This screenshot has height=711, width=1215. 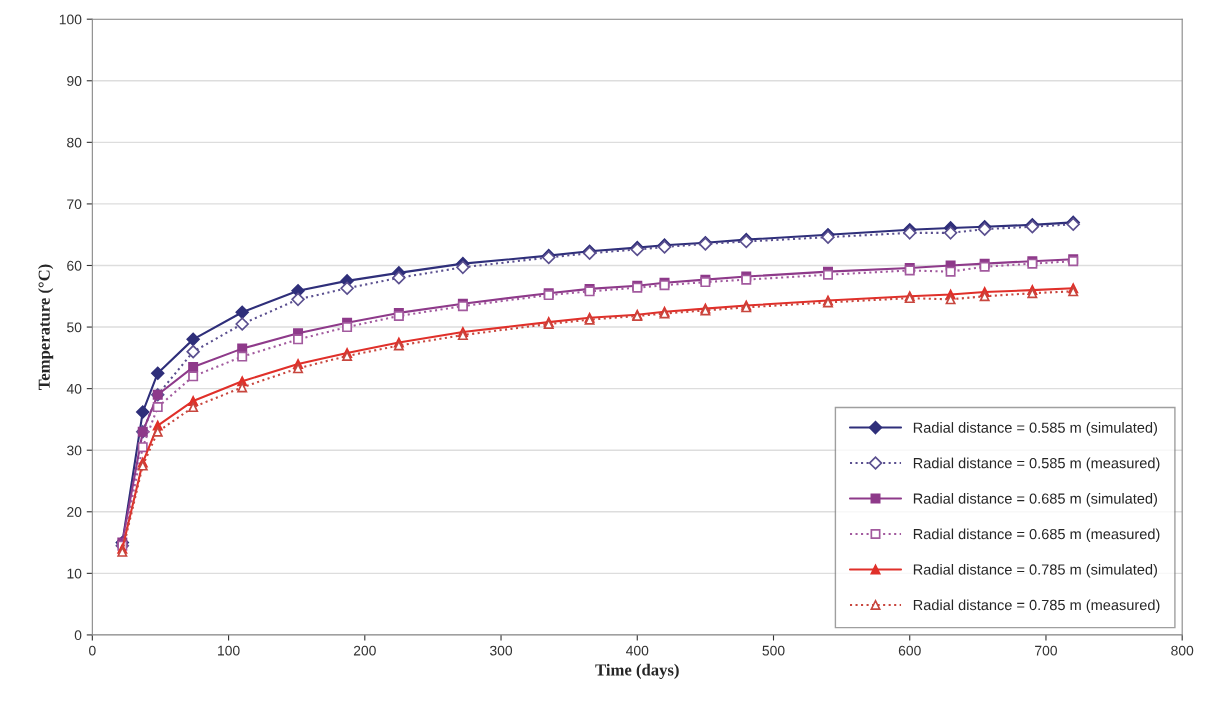 I want to click on y-axis-title: Temperature (°C), so click(x=46, y=327).